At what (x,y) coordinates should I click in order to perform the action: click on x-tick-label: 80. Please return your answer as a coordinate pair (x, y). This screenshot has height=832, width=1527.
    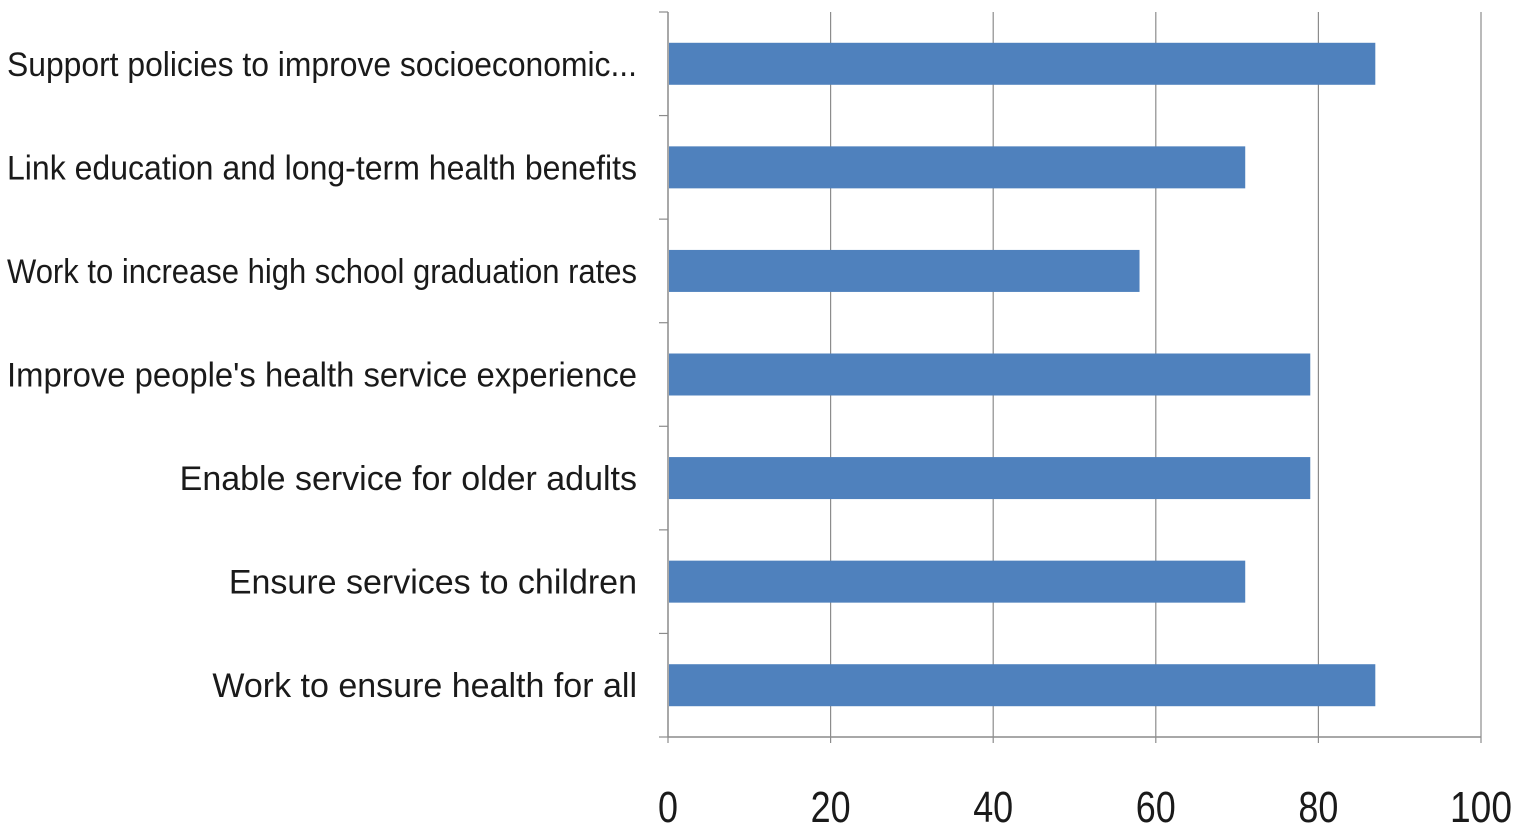
    Looking at the image, I should click on (1318, 805).